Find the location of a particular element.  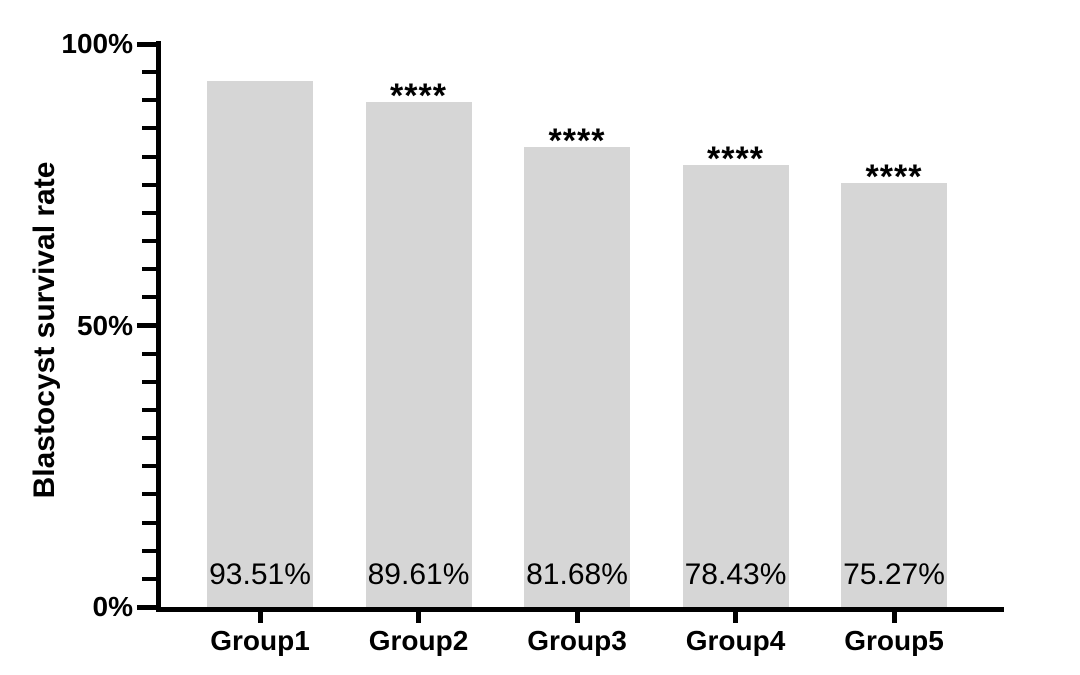

significance-marker-group2: **** is located at coordinates (418, 96).